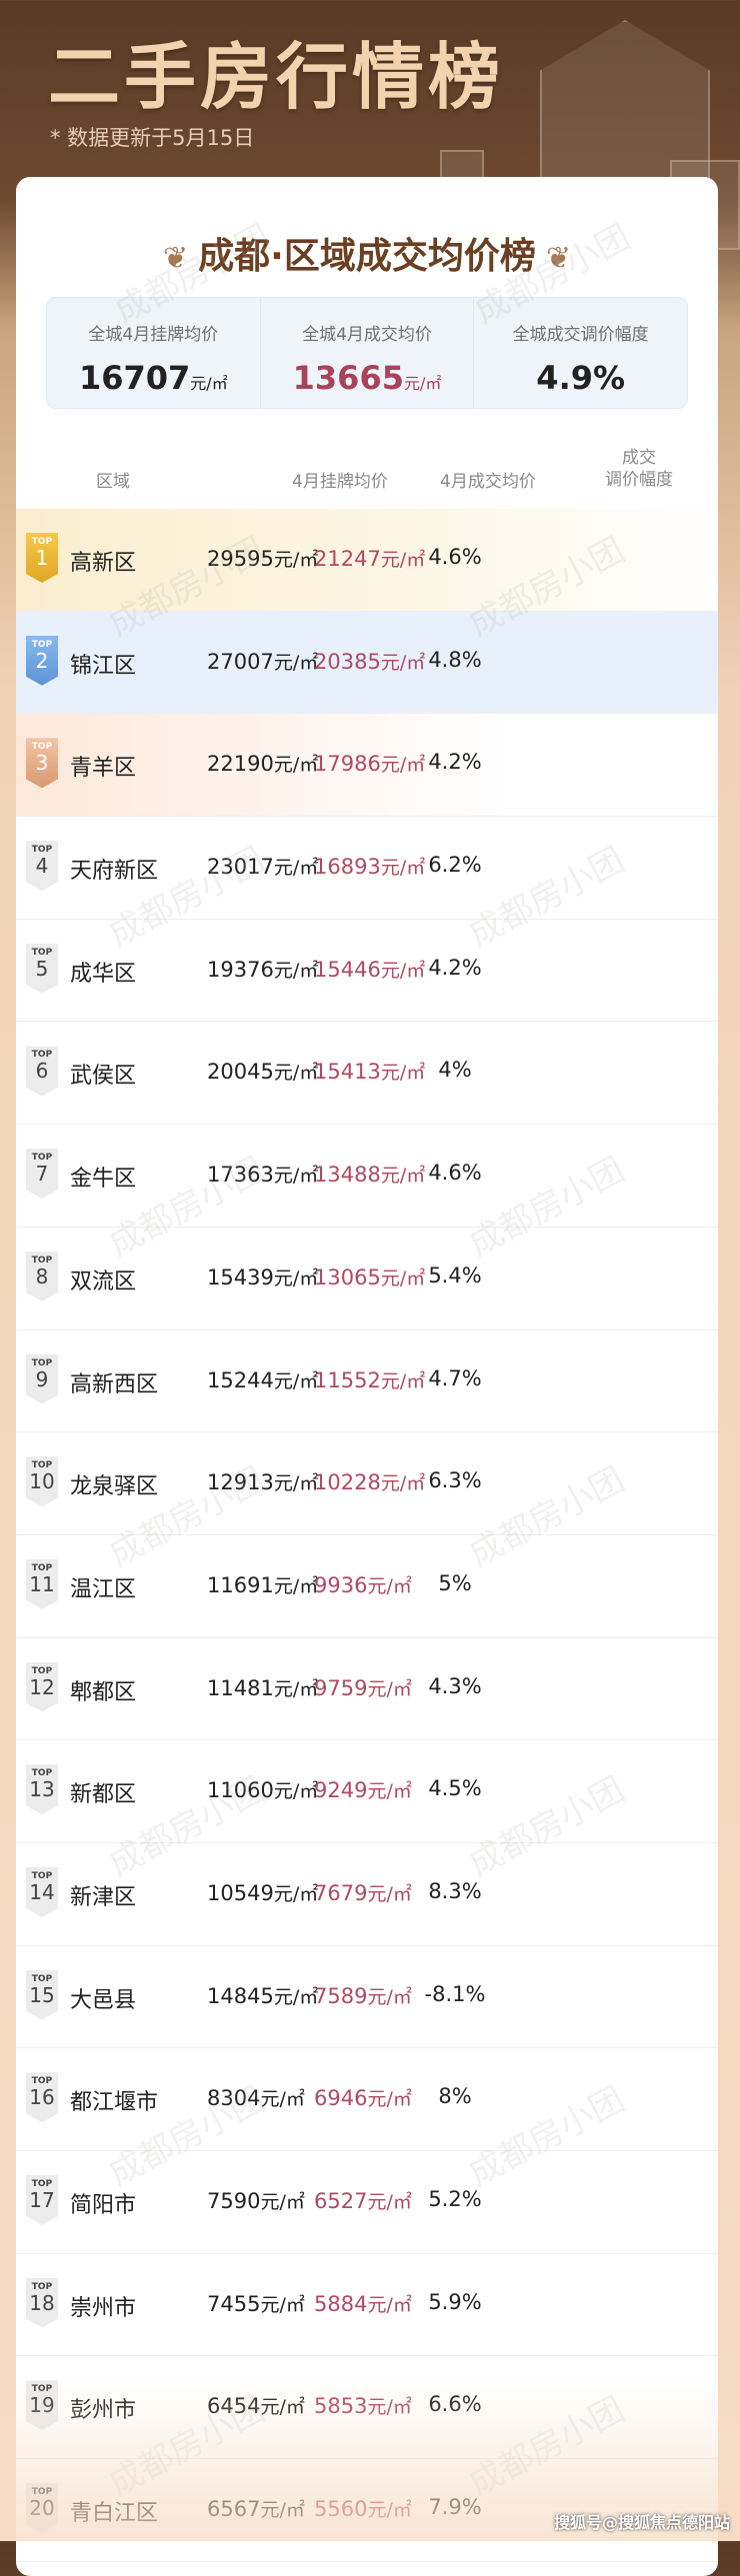 Image resolution: width=740 pixels, height=2576 pixels. I want to click on price-change: 7.9%, so click(455, 2508).